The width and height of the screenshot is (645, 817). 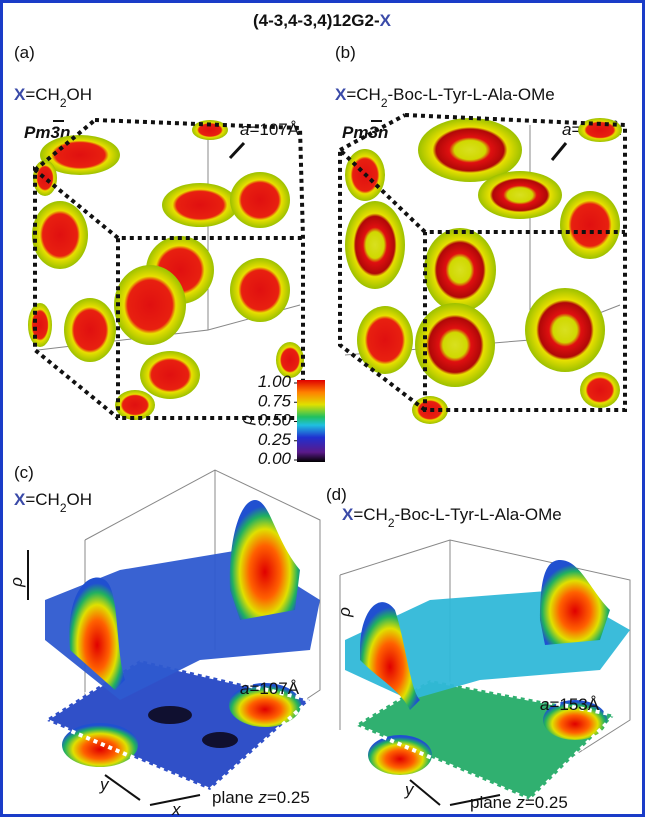 What do you see at coordinates (386, 20) in the screenshot?
I see `title-x: X` at bounding box center [386, 20].